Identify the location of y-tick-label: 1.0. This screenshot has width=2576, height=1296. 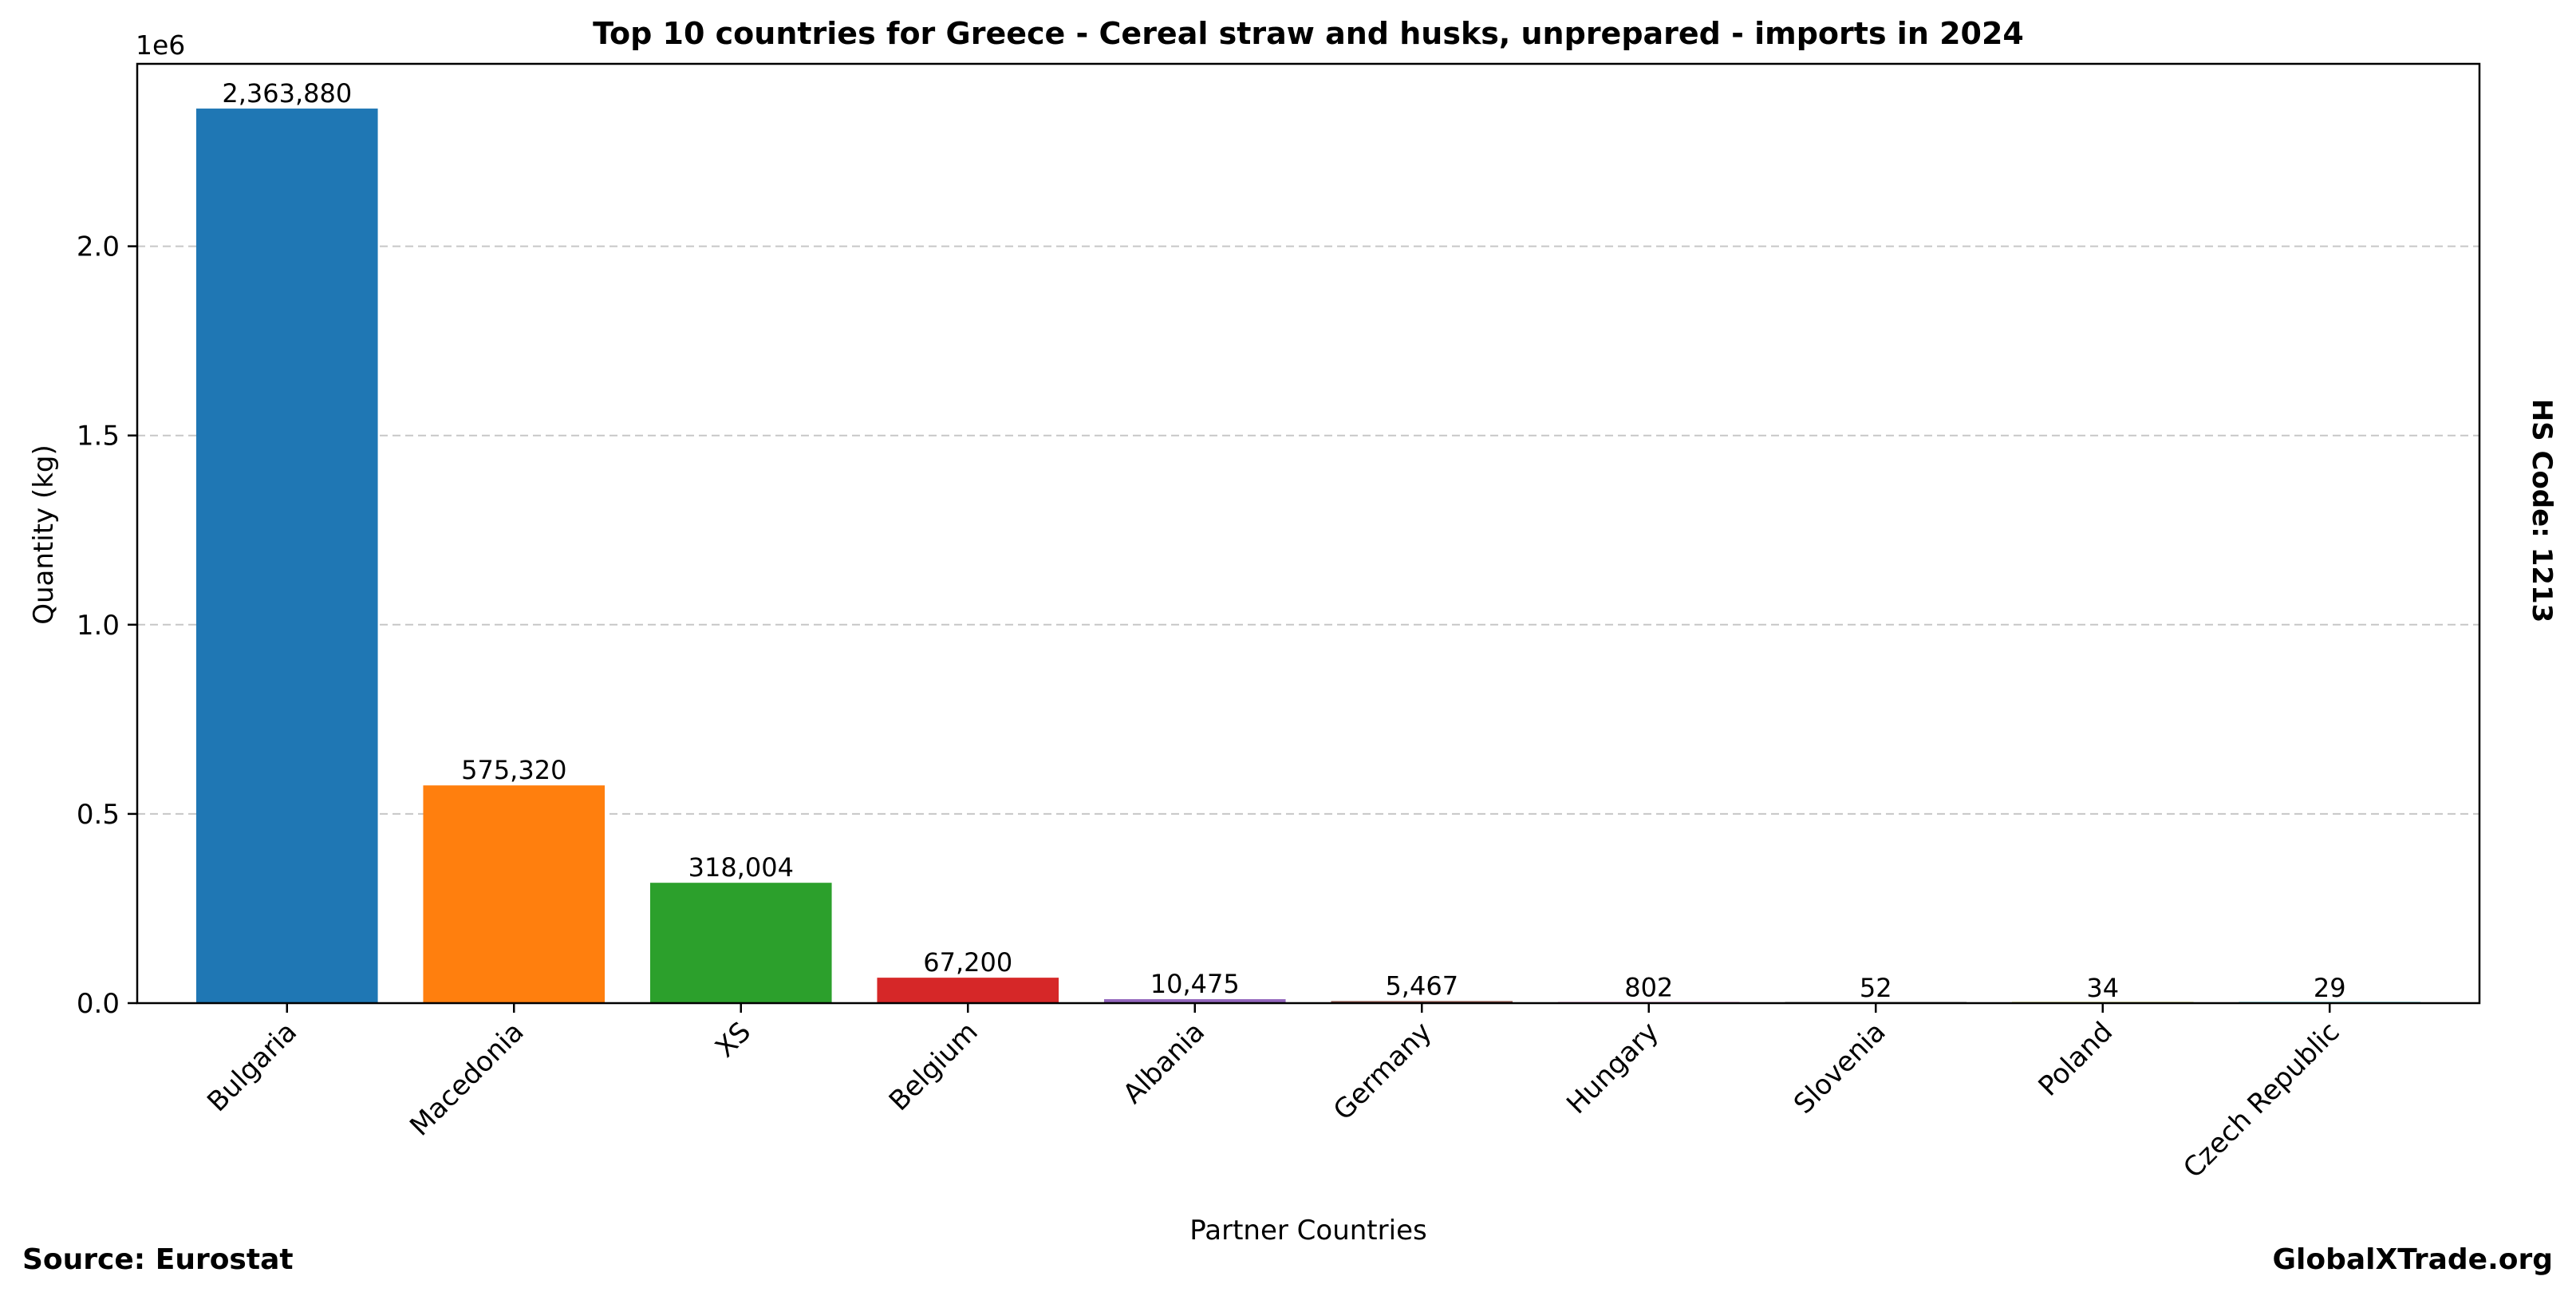
(99, 626).